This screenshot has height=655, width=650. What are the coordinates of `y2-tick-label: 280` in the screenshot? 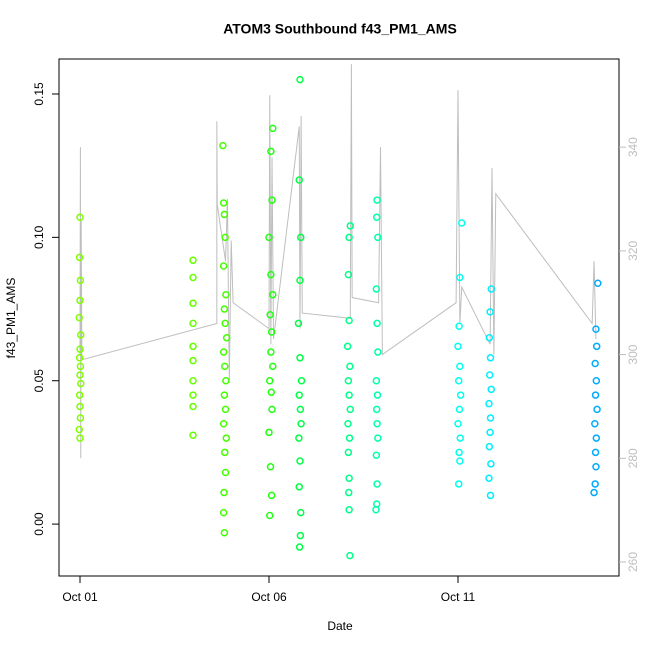 It's located at (633, 458).